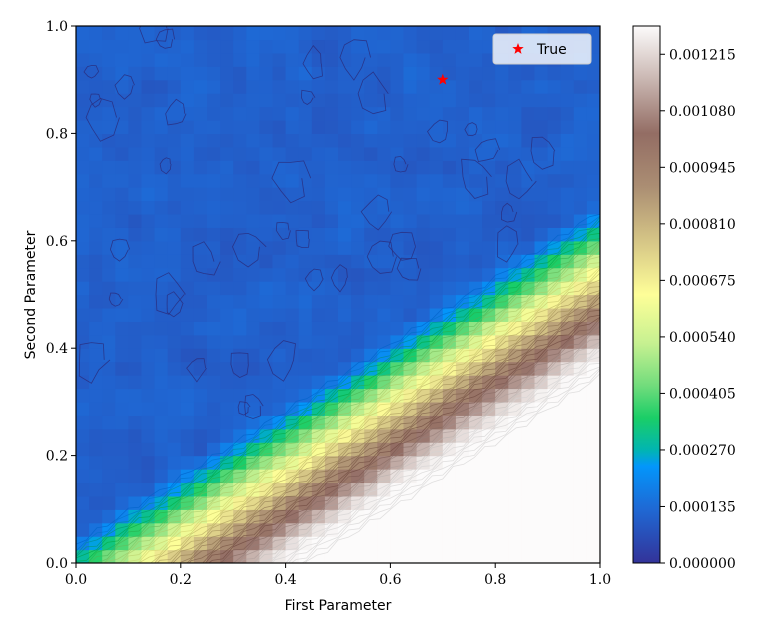 The width and height of the screenshot is (764, 637). What do you see at coordinates (57, 564) in the screenshot?
I see `y-tick-label: 0.0` at bounding box center [57, 564].